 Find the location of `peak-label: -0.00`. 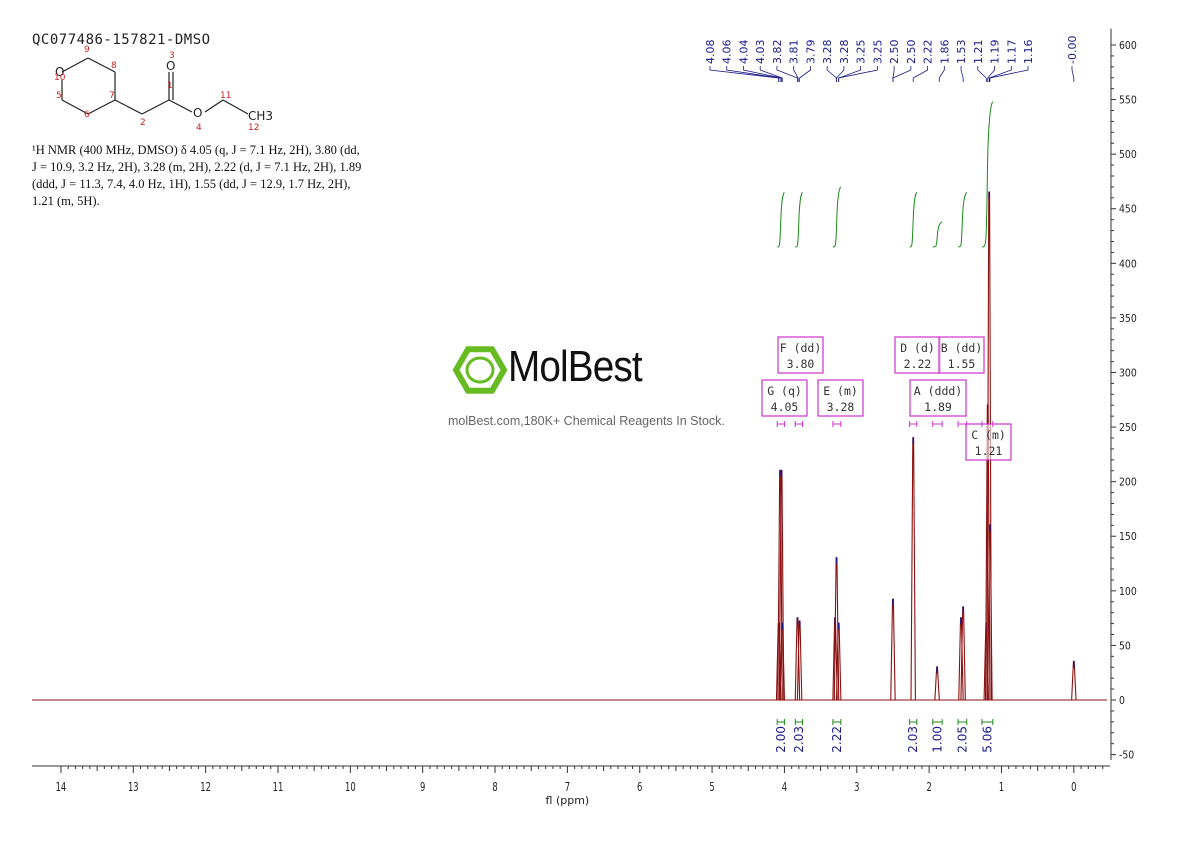

peak-label: -0.00 is located at coordinates (1072, 50).